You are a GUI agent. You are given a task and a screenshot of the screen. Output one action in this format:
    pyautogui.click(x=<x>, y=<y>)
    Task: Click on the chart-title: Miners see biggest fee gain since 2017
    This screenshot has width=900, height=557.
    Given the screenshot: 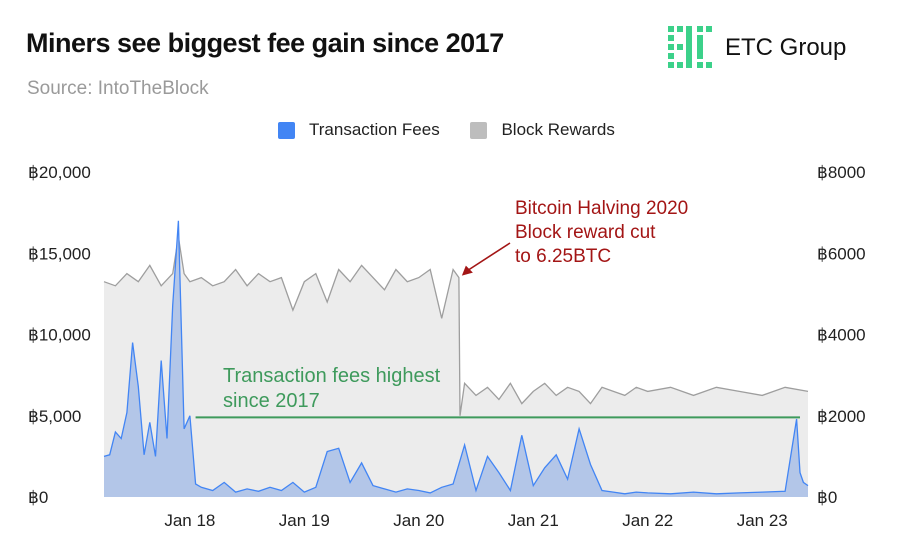 What is the action you would take?
    pyautogui.click(x=265, y=43)
    